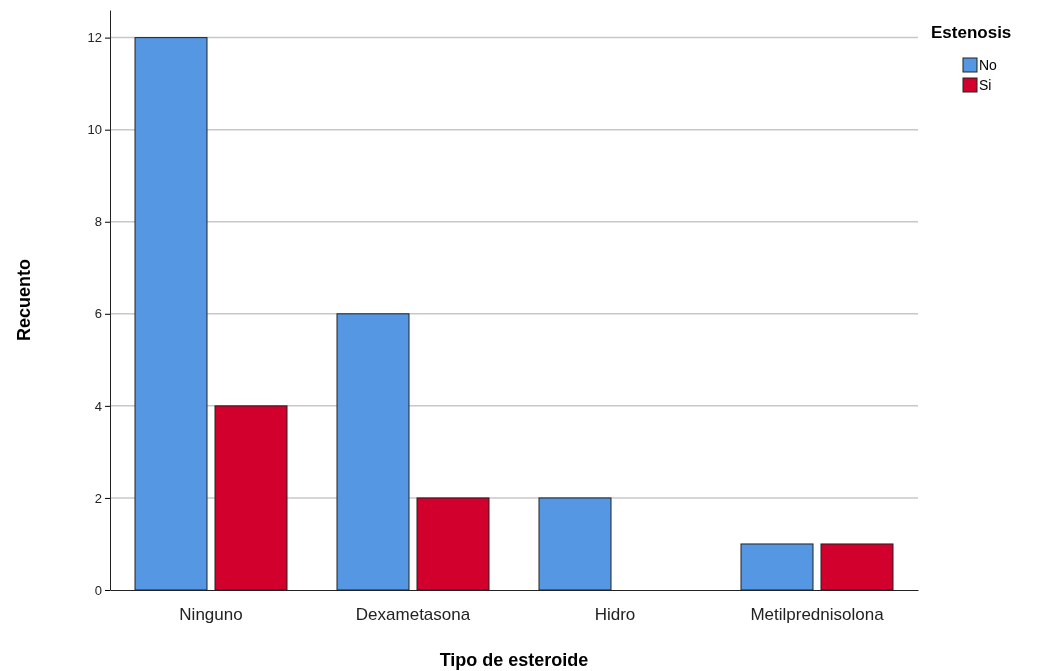 This screenshot has height=671, width=1044. I want to click on legend-label: Si, so click(985, 85).